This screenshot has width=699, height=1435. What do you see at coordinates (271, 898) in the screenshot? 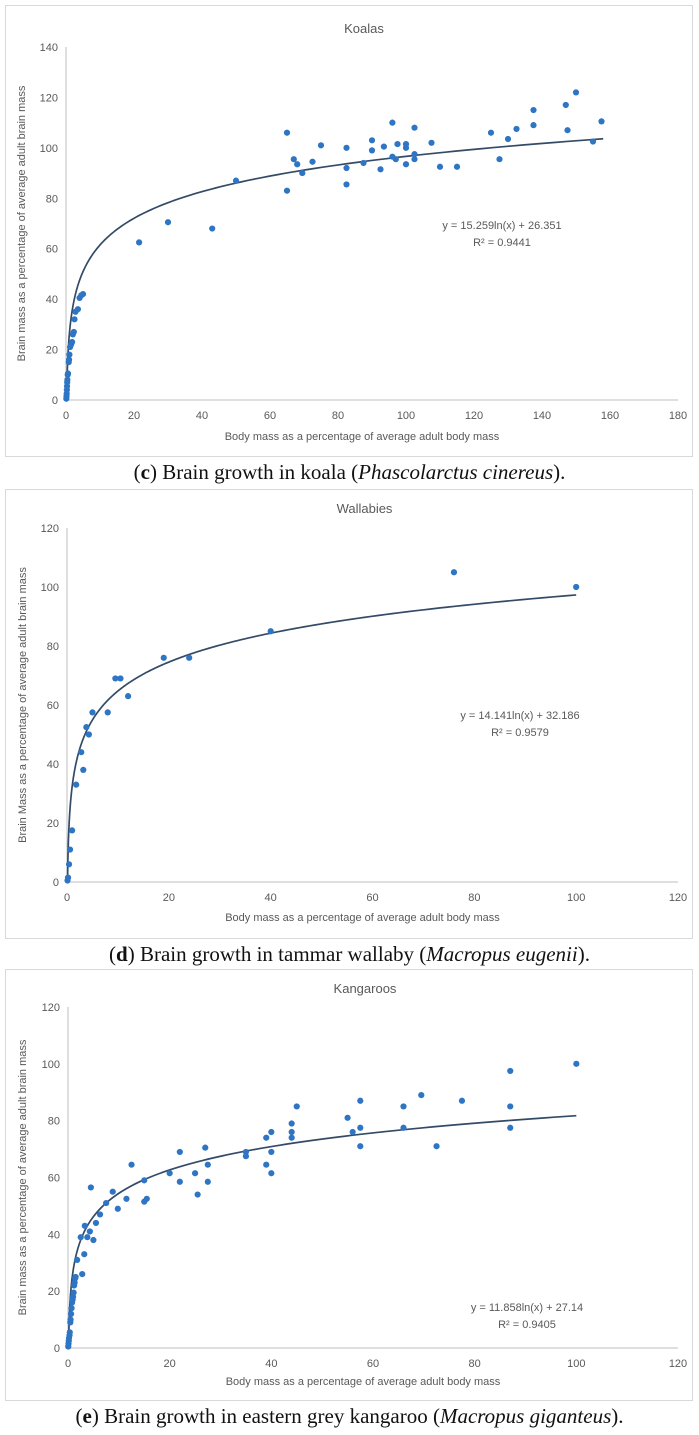
I see `x-tick-label: 40` at bounding box center [271, 898].